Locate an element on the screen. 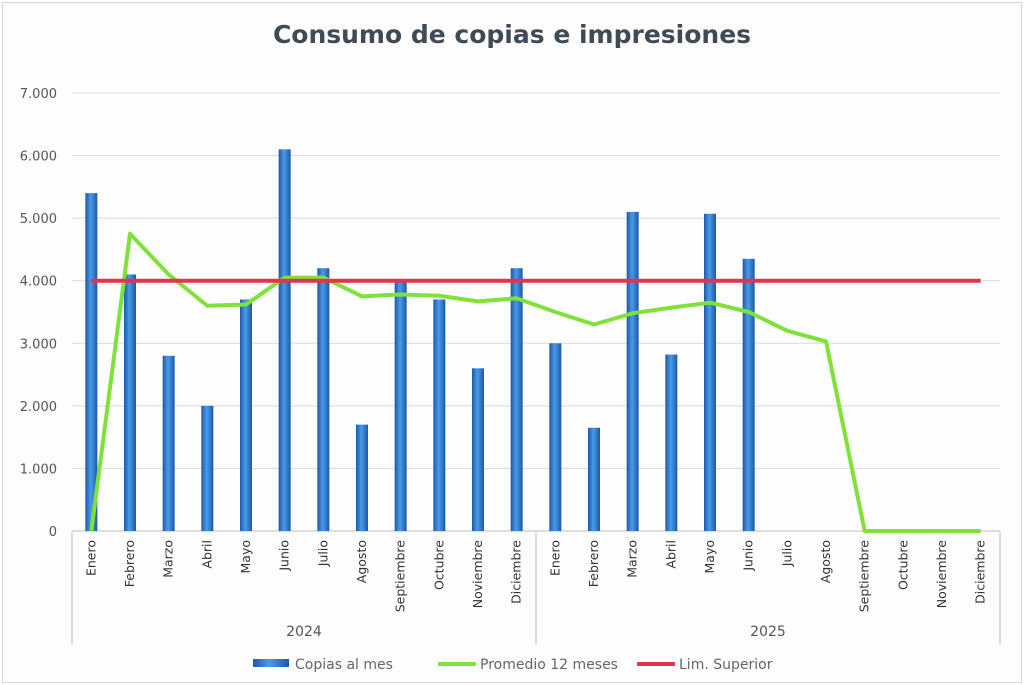  y-tick-label: 4.000 is located at coordinates (38, 282).